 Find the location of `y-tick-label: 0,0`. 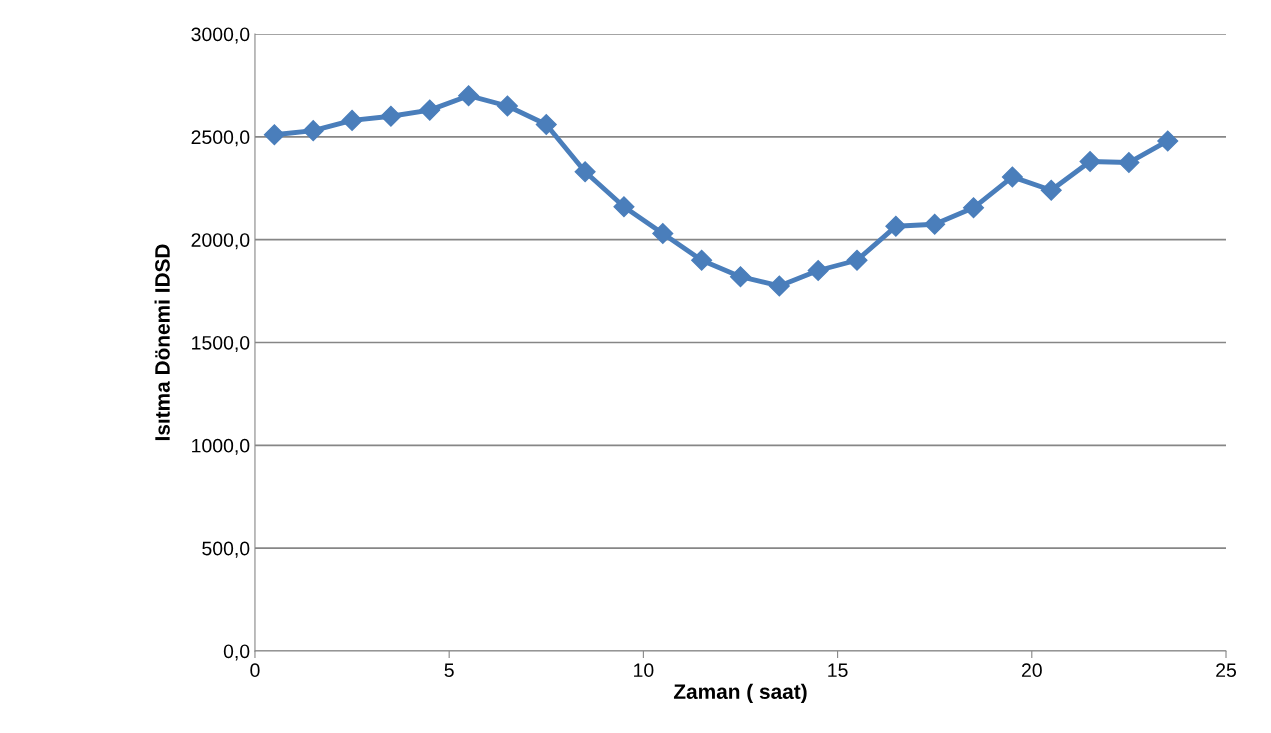

y-tick-label: 0,0 is located at coordinates (236, 652).